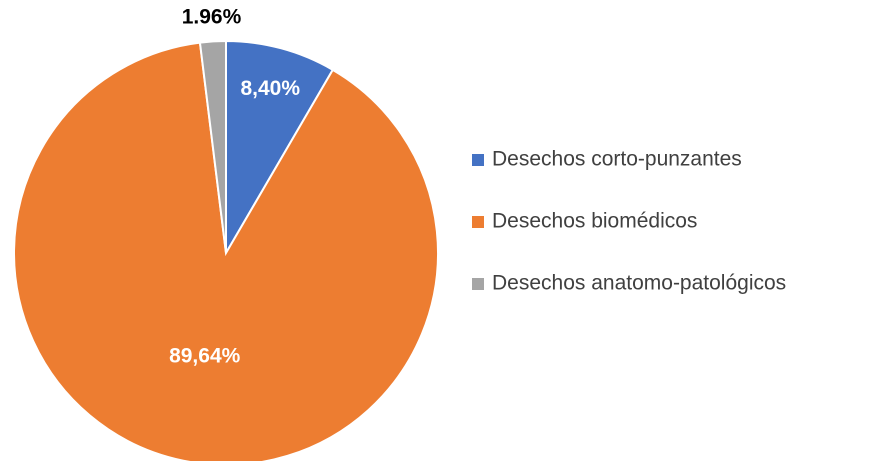 The height and width of the screenshot is (461, 874). Describe the element at coordinates (617, 159) in the screenshot. I see `legend-label: Desechos corto-punzantes` at that location.